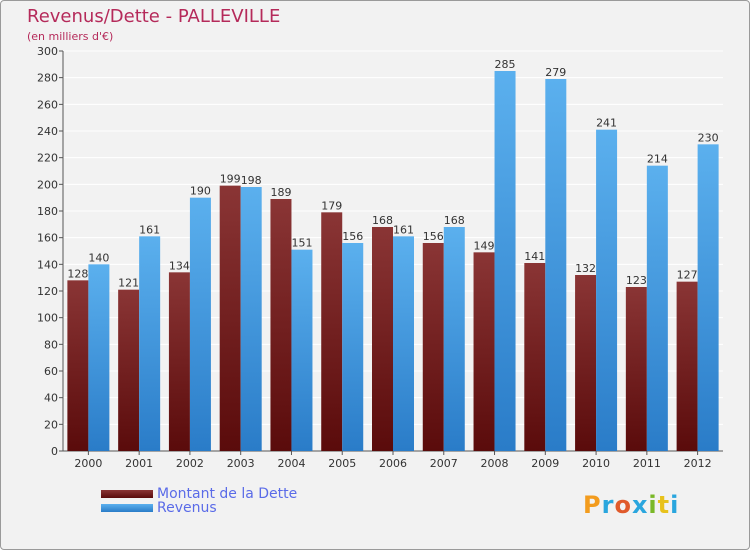  What do you see at coordinates (291, 463) in the screenshot?
I see `x-tick-label: 2004` at bounding box center [291, 463].